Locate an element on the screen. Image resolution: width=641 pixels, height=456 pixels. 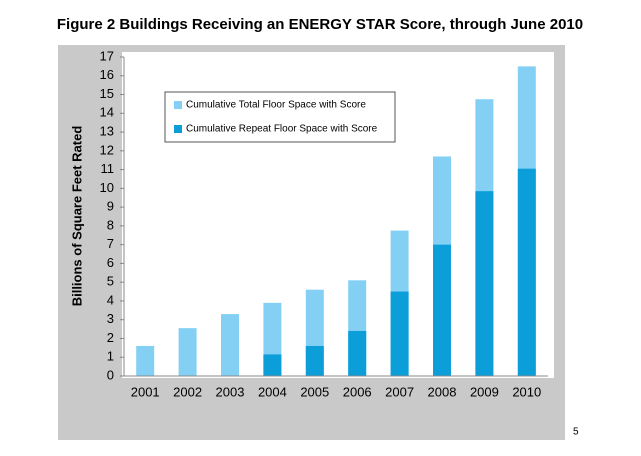
y-tick-label: 11 is located at coordinates (108, 168).